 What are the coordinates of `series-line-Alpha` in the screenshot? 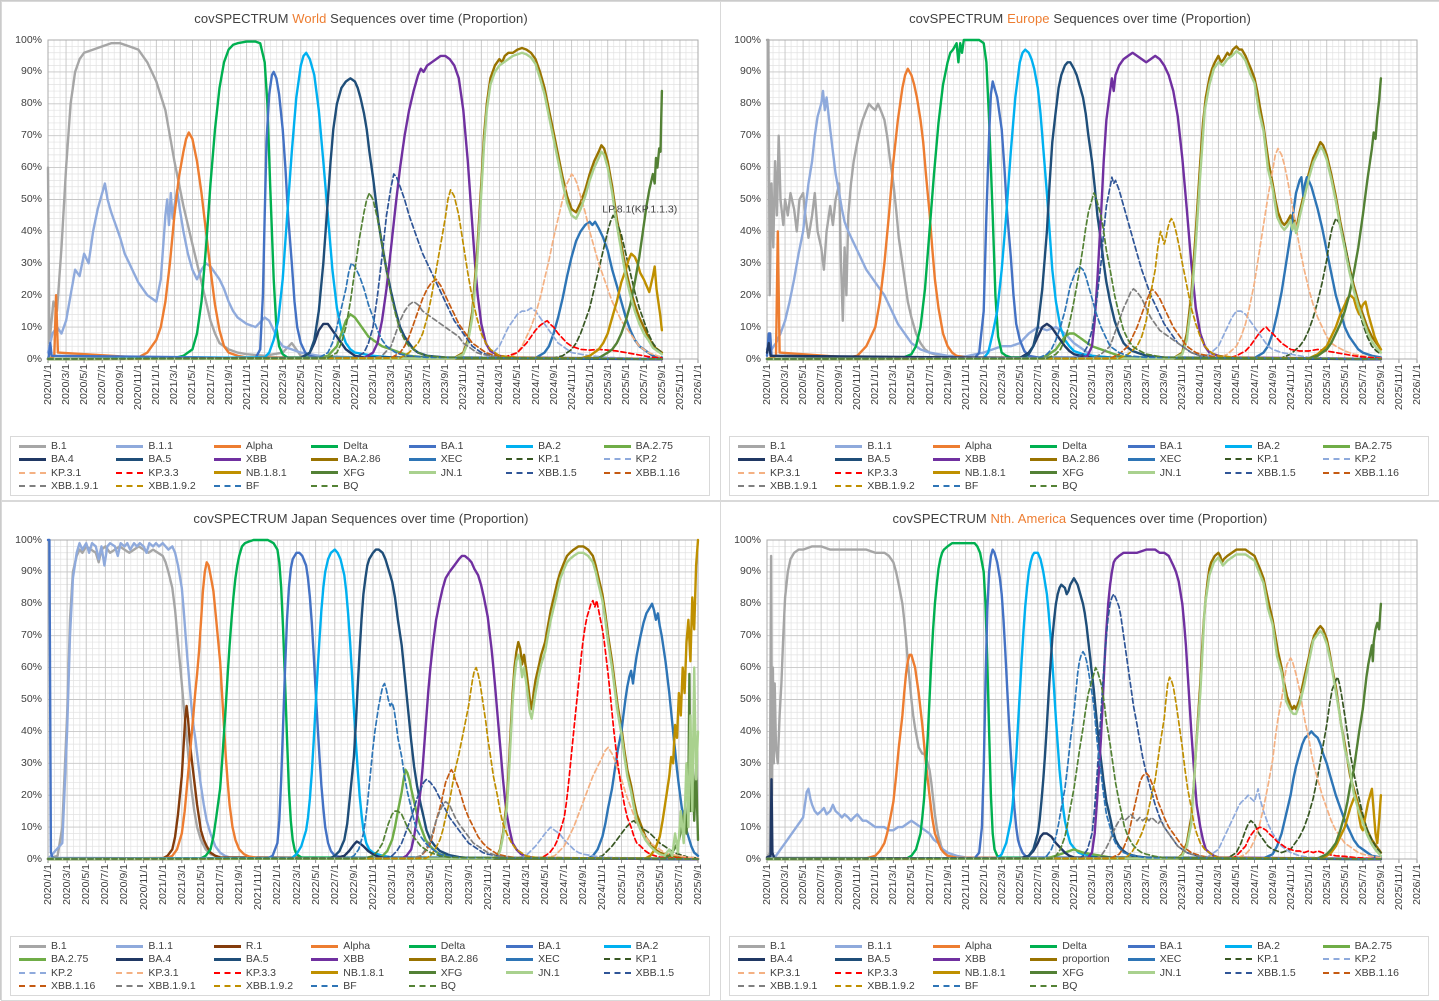 It's located at (1074, 214).